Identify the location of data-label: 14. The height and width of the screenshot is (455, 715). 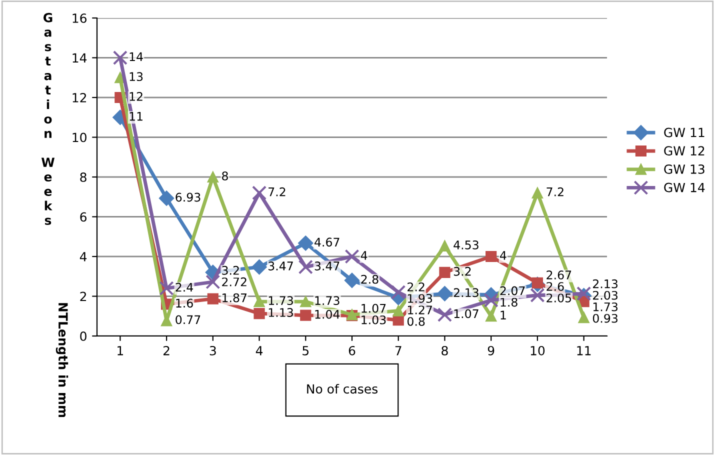
(136, 57).